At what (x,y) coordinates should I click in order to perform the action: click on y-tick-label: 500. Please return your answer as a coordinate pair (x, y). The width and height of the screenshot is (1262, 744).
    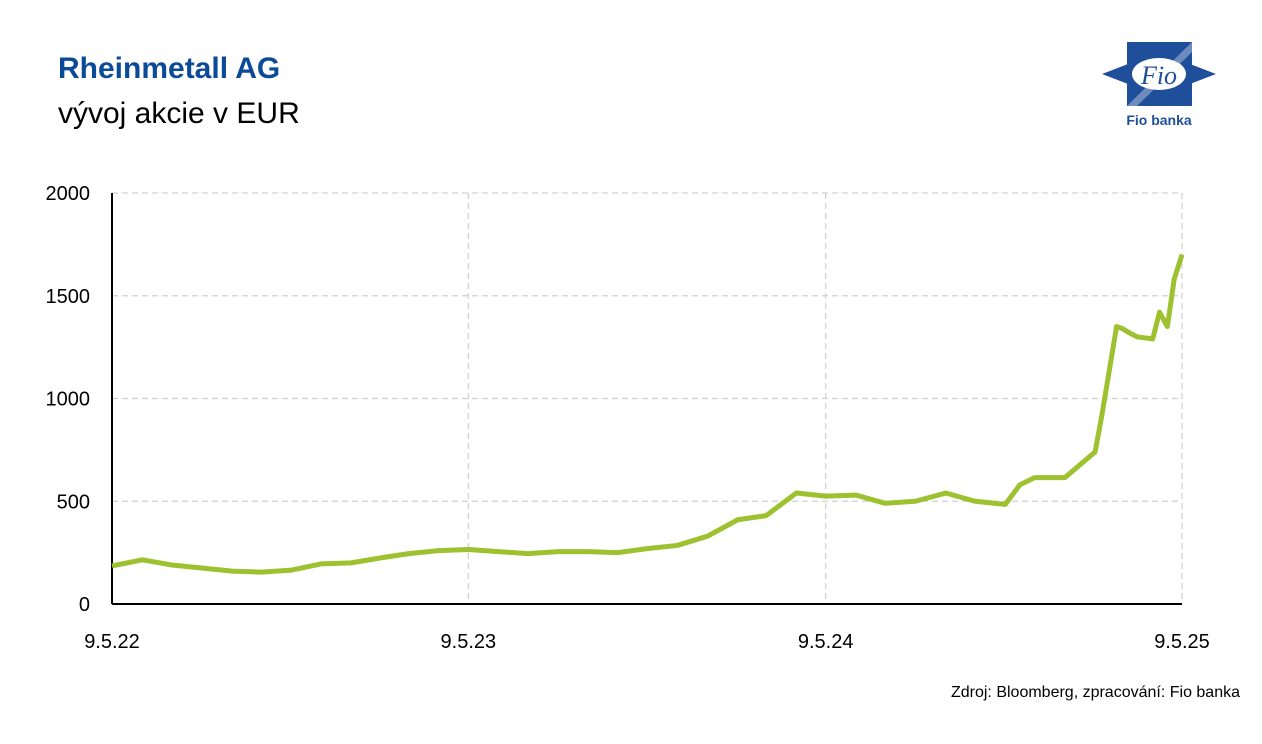
    Looking at the image, I should click on (73, 502).